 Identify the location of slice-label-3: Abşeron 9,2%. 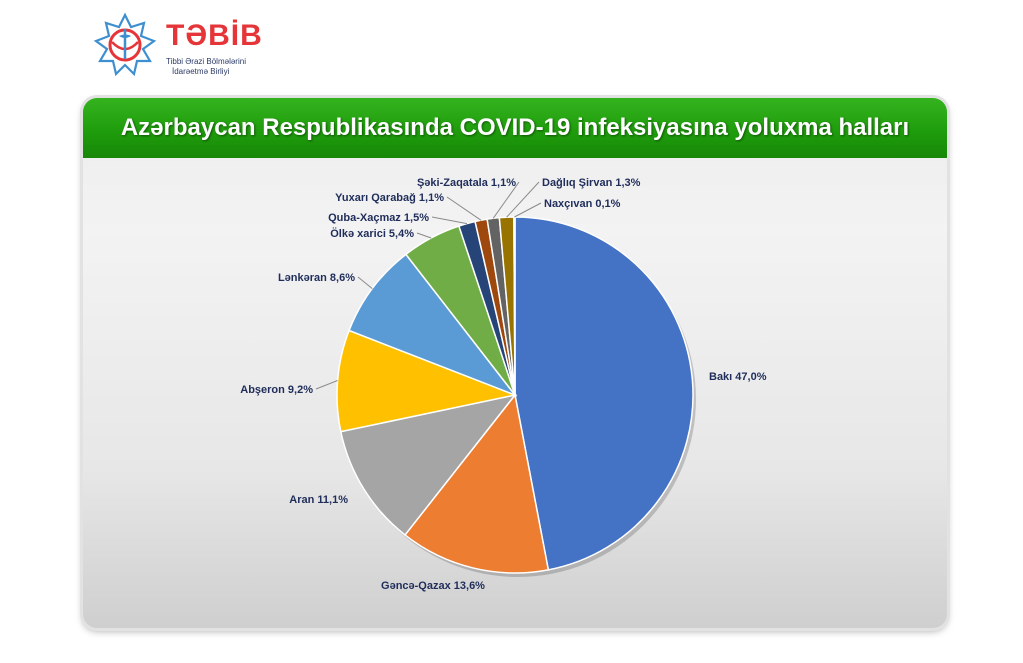
(276, 390).